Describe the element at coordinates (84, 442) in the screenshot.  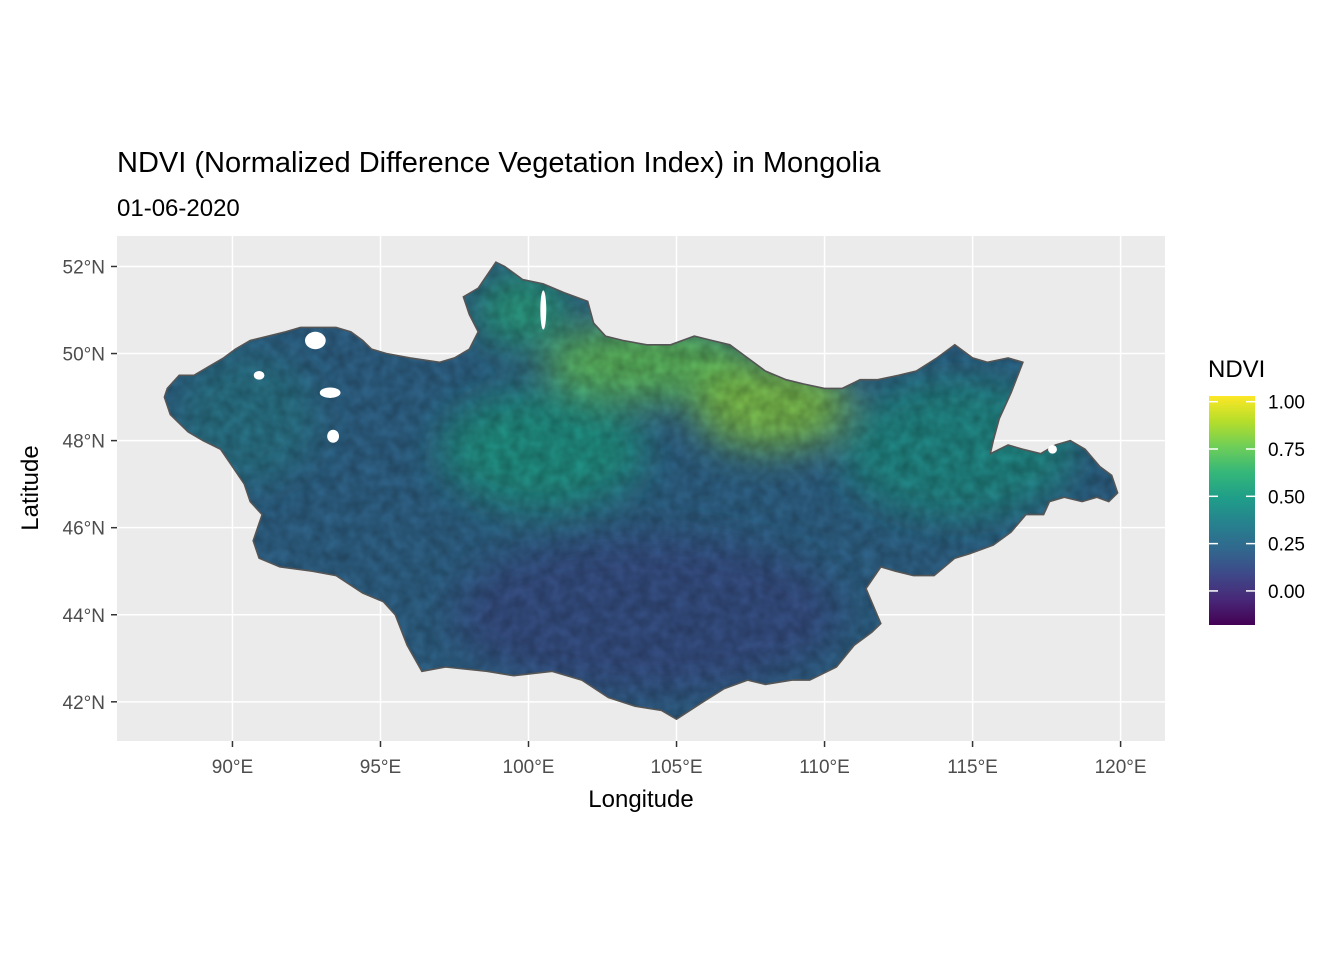
I see `y-tick-label: 48°N` at that location.